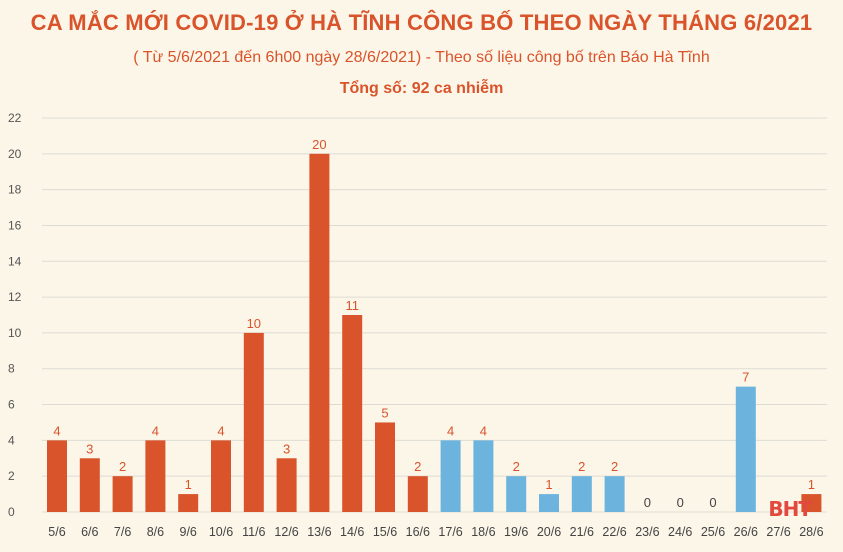 This screenshot has width=843, height=552. I want to click on x-tick-label: 13/6, so click(319, 532).